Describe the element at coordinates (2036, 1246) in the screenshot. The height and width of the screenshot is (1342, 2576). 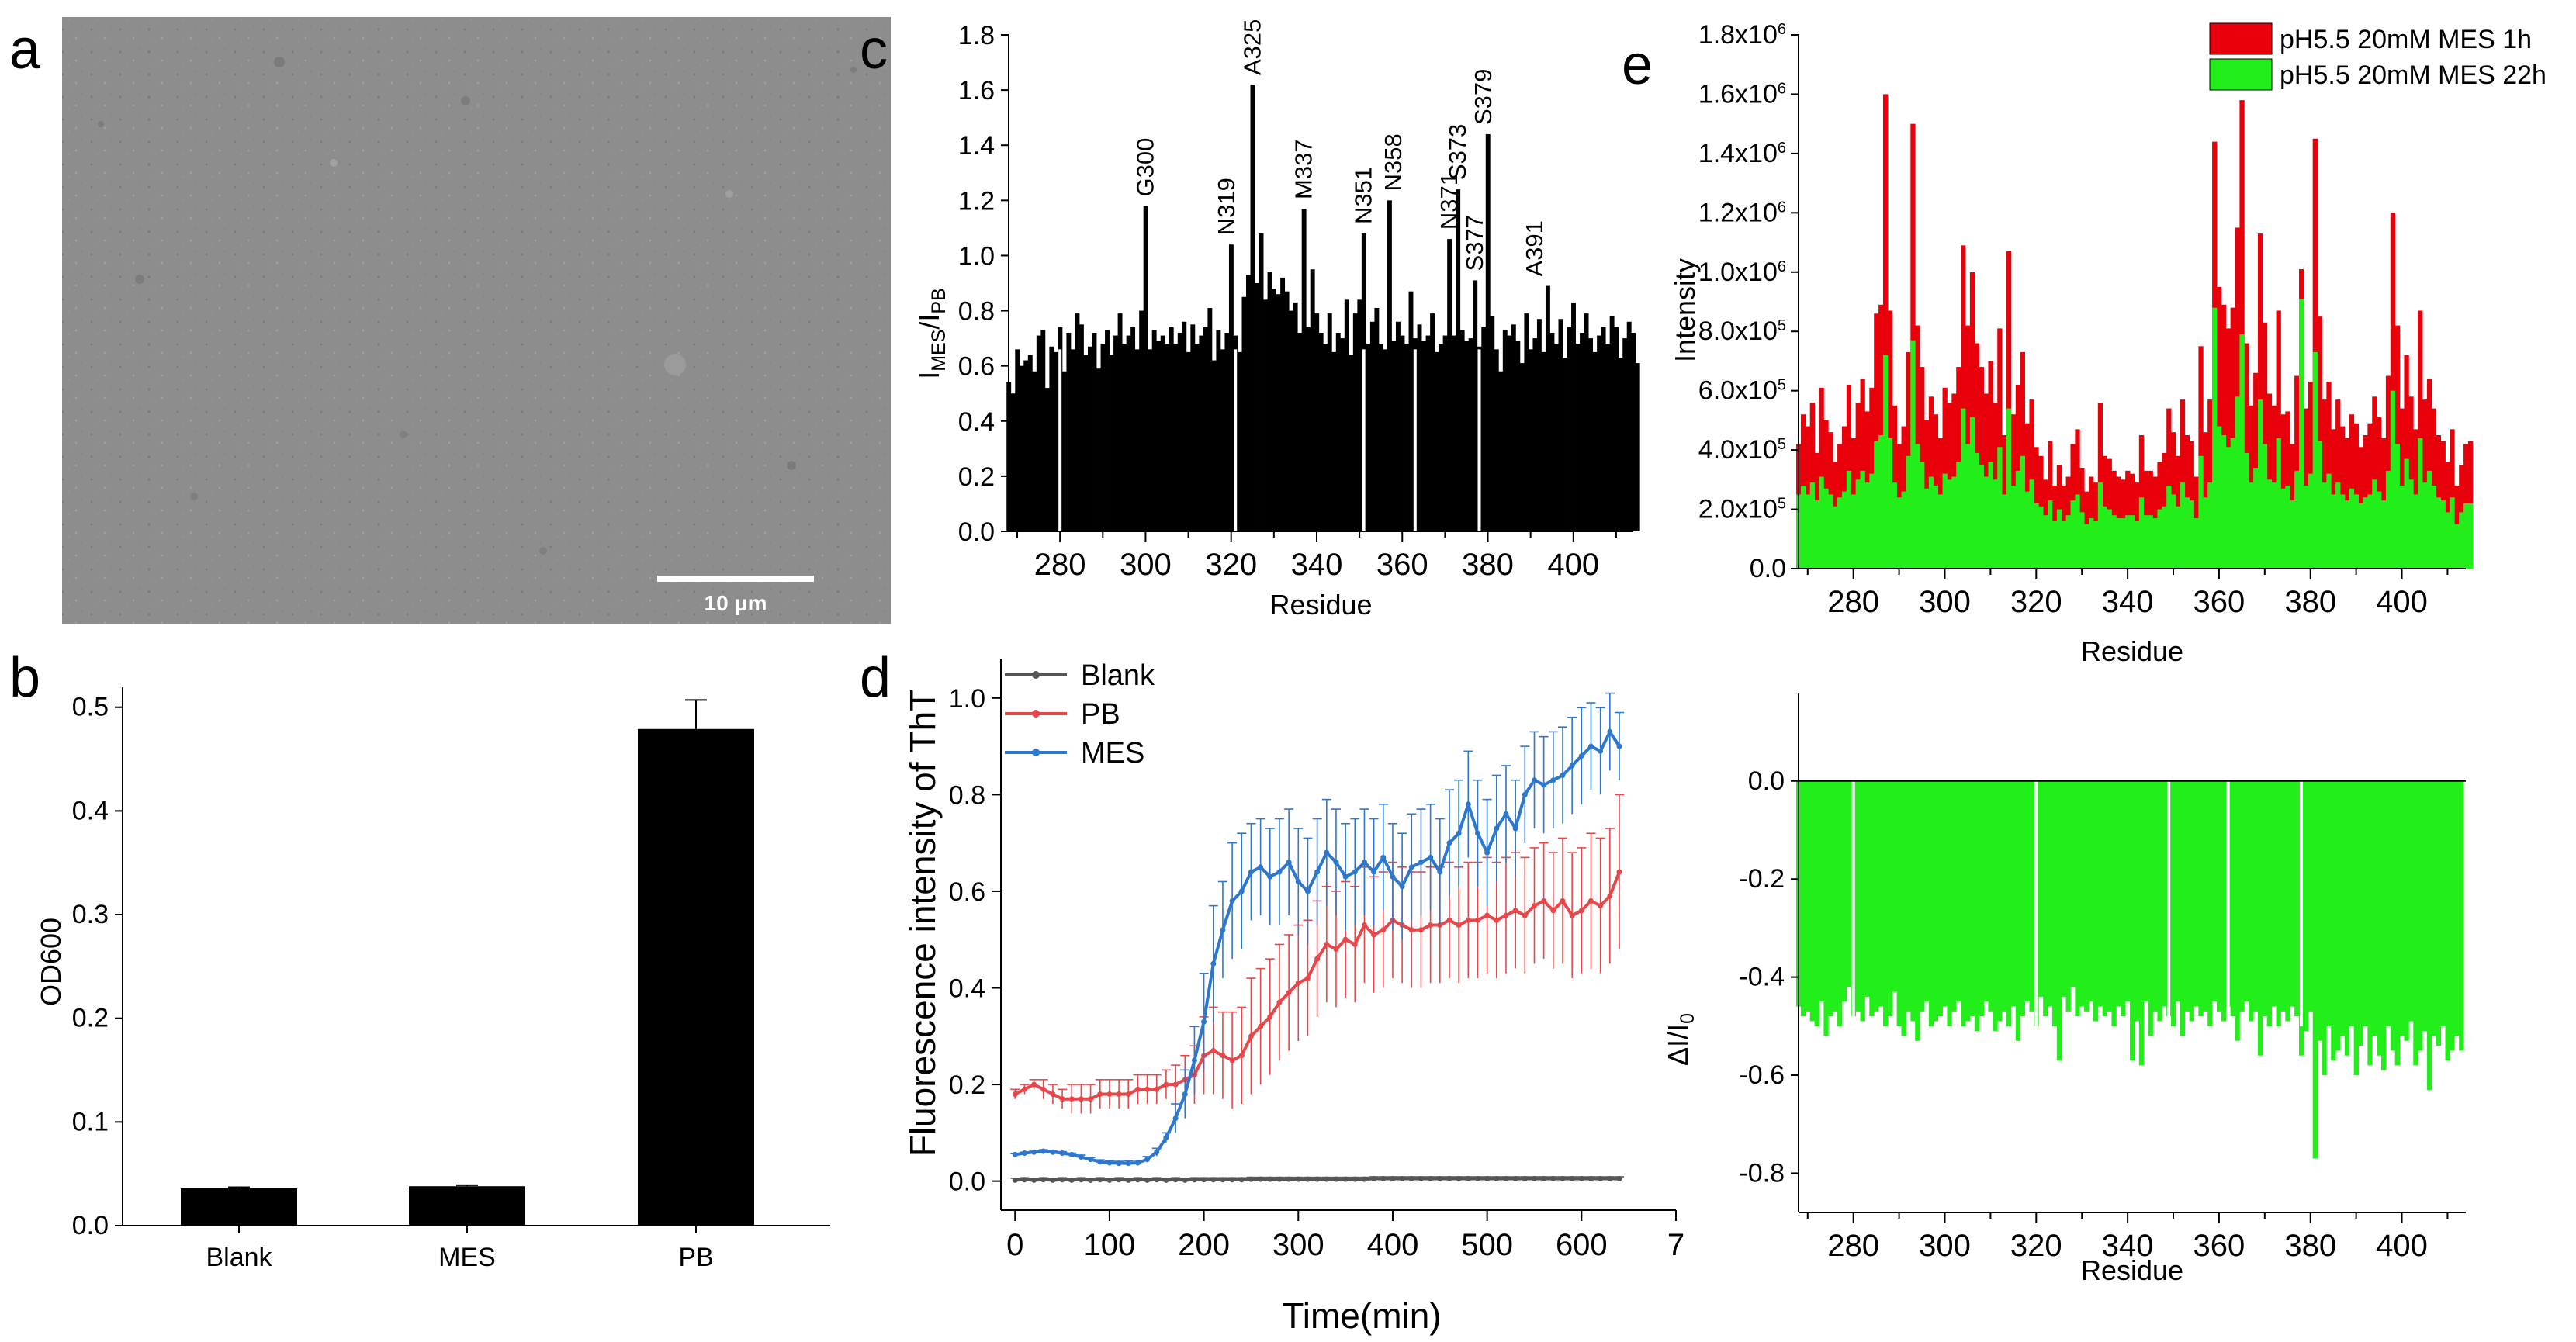
I see `chart-e-bottom-xtick-label: 320` at that location.